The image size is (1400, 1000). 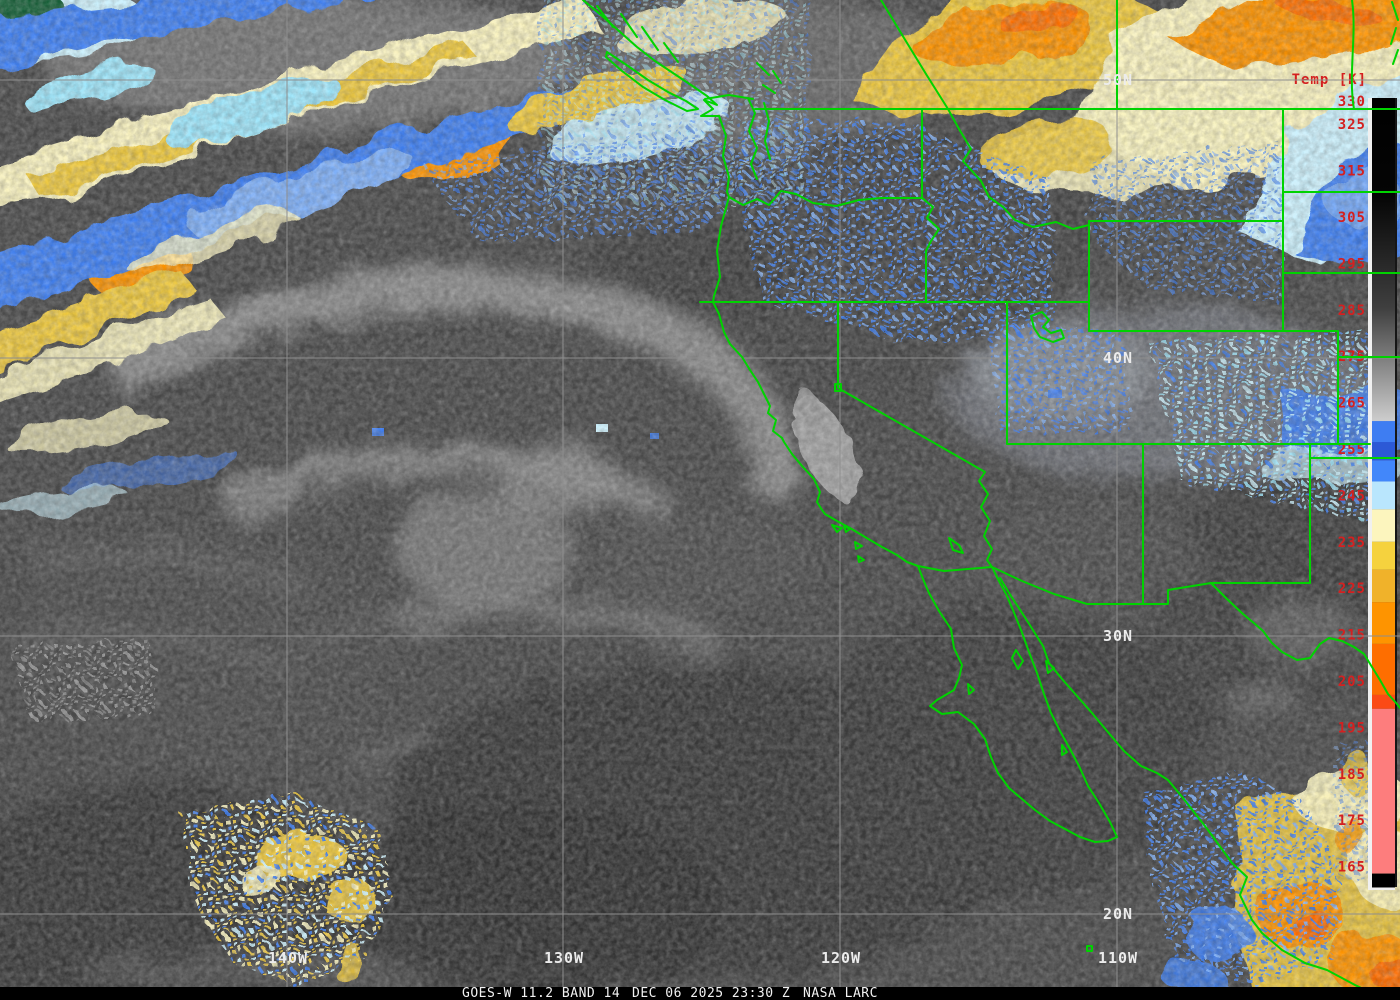 What do you see at coordinates (1381, 888) in the screenshot?
I see `colorbar-frame-bottom` at bounding box center [1381, 888].